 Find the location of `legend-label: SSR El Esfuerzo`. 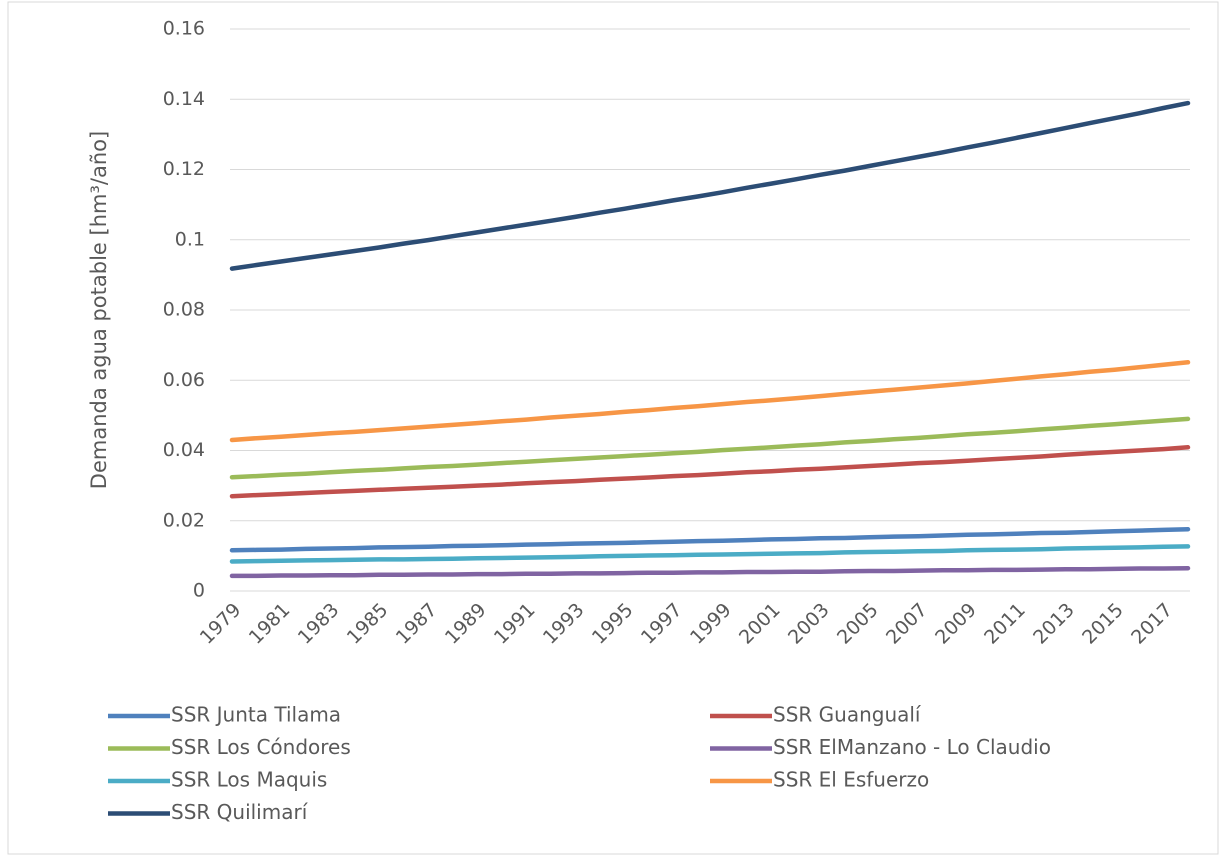

legend-label: SSR El Esfuerzo is located at coordinates (851, 780).